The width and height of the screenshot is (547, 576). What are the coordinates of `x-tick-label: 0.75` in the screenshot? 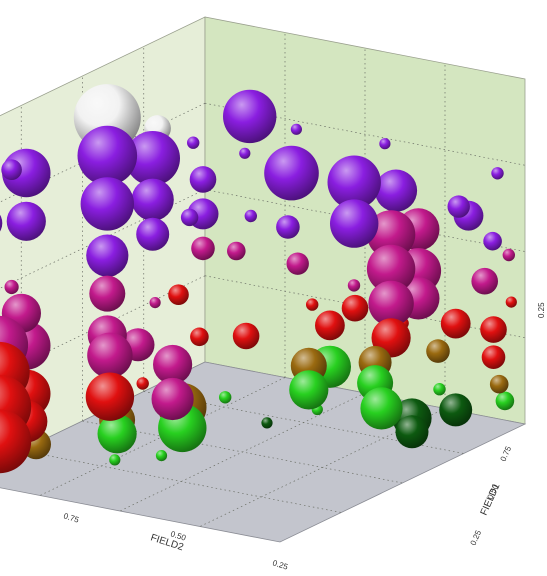 It's located at (71, 518).